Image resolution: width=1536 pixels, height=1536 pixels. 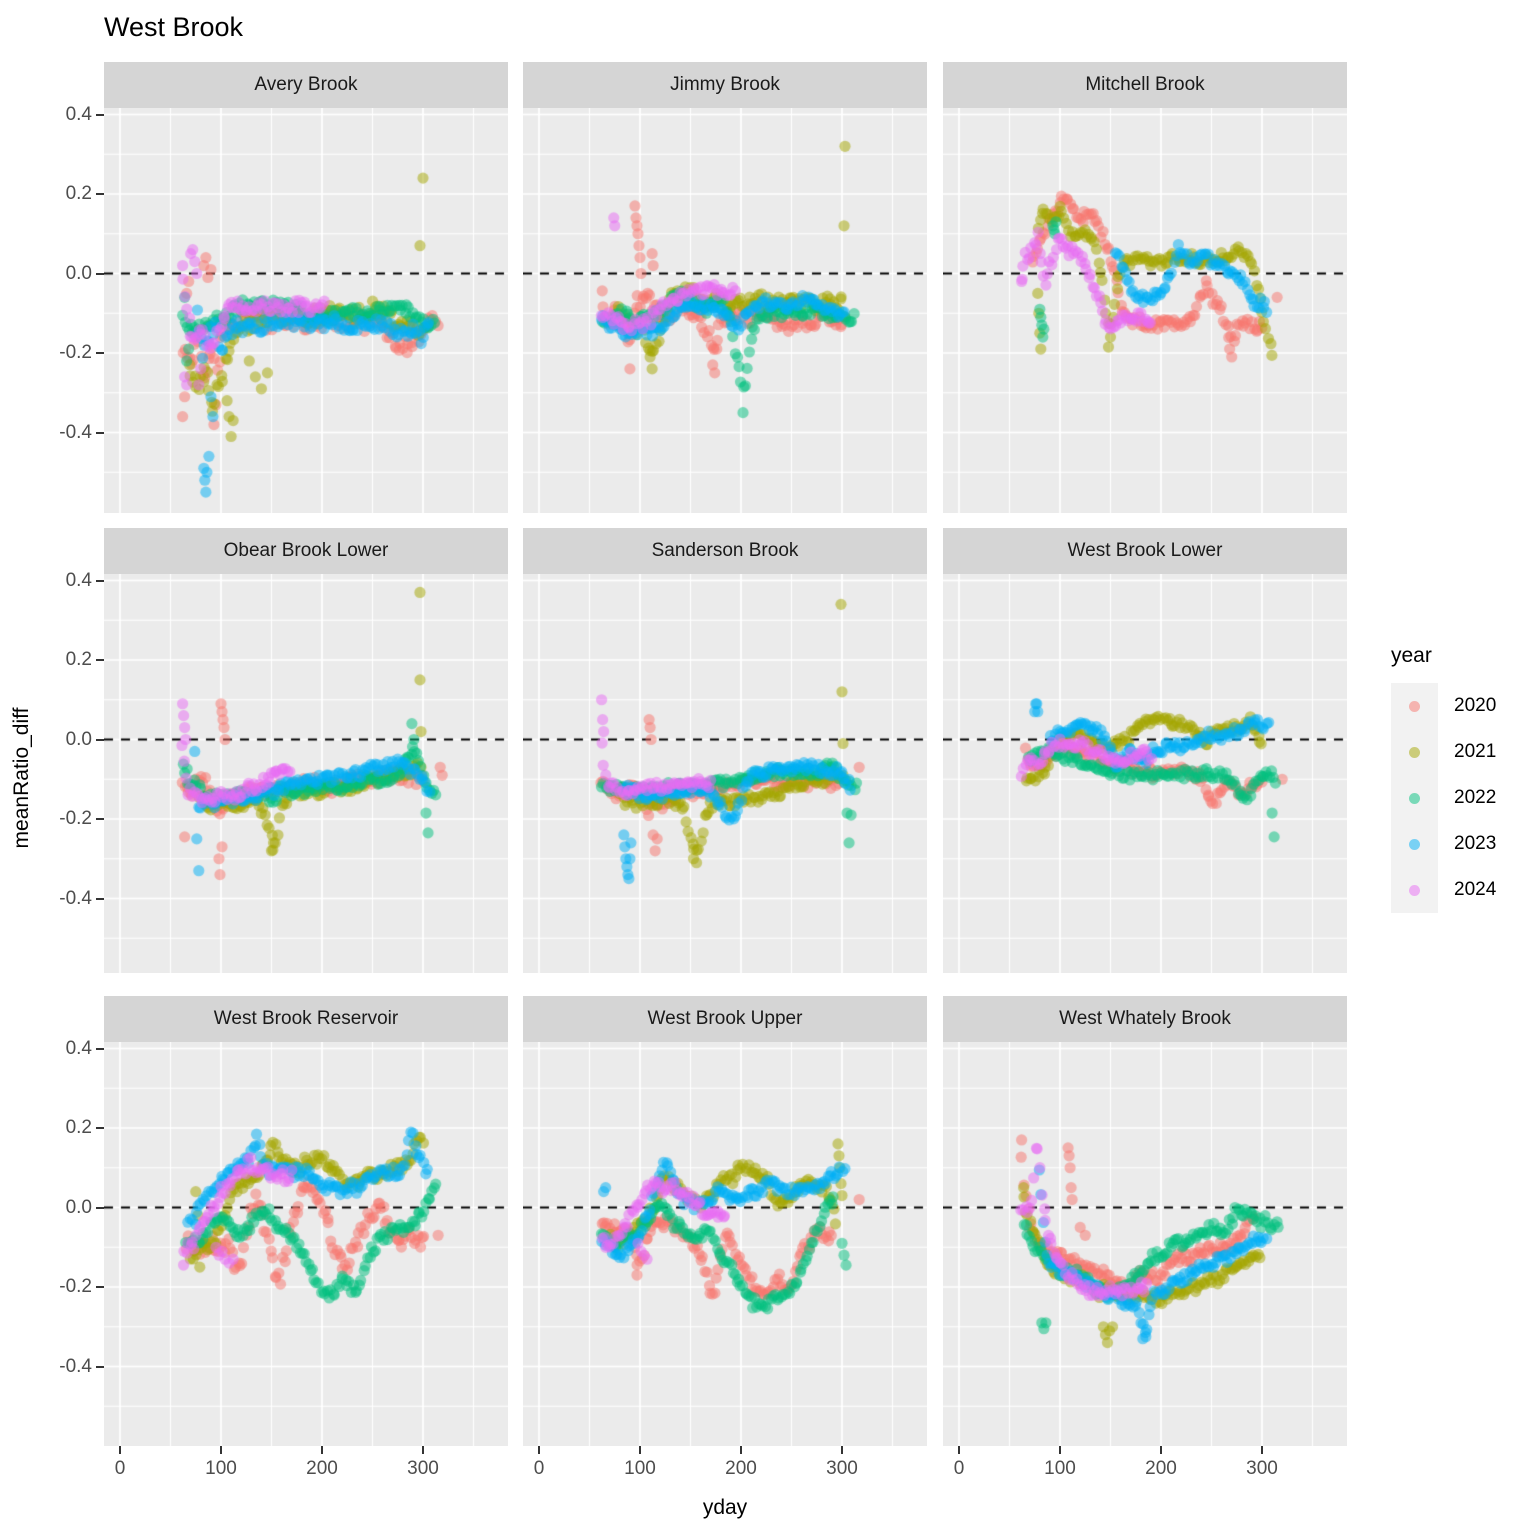 I want to click on panel-canvas-obear-brook-lower, so click(x=306, y=773).